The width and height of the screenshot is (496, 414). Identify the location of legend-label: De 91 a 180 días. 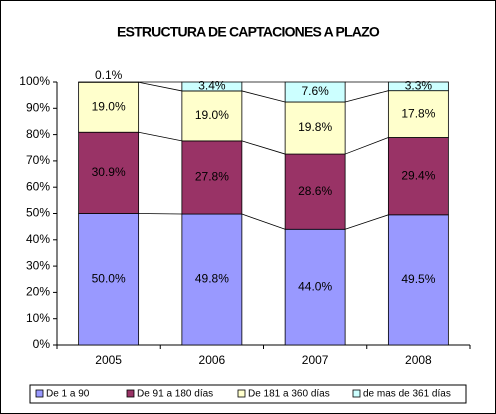
(175, 394).